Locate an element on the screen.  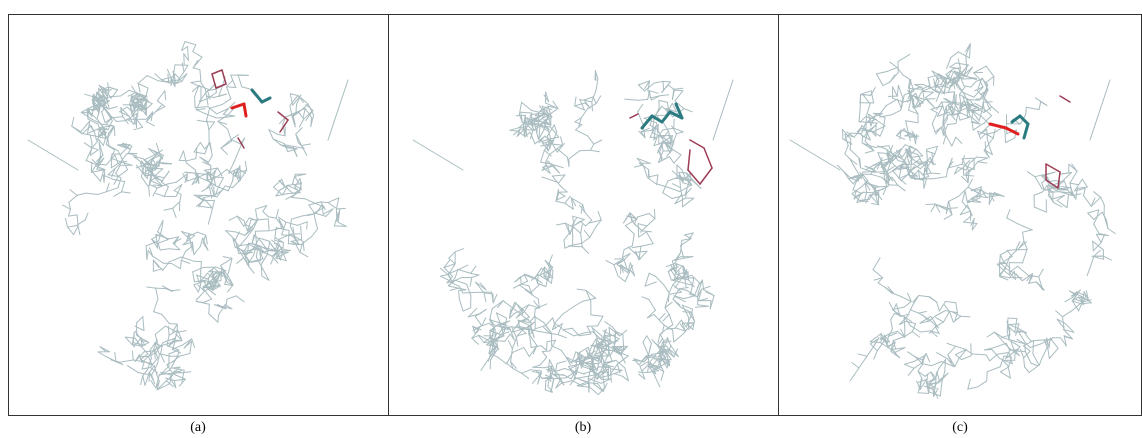
panel-label: (a) is located at coordinates (198, 427).